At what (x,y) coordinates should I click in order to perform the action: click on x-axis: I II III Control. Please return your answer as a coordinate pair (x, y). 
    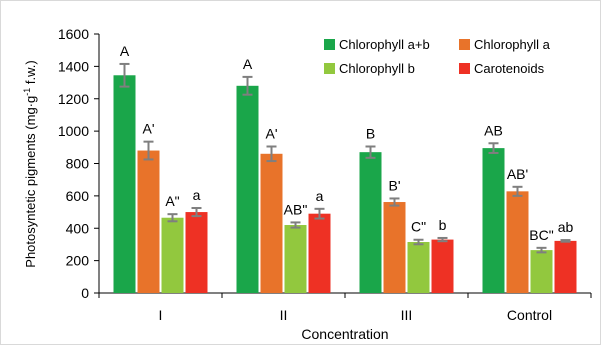
    Looking at the image, I should click on (345, 307).